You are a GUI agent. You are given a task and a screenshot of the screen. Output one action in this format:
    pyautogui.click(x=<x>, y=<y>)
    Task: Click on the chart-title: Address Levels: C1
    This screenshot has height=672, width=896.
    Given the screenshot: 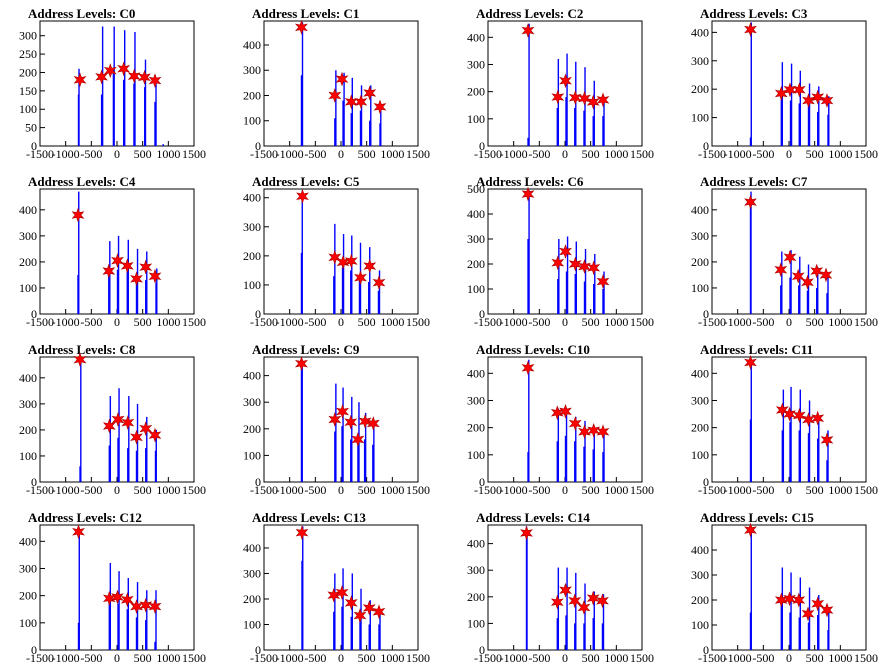 What is the action you would take?
    pyautogui.click(x=305, y=13)
    